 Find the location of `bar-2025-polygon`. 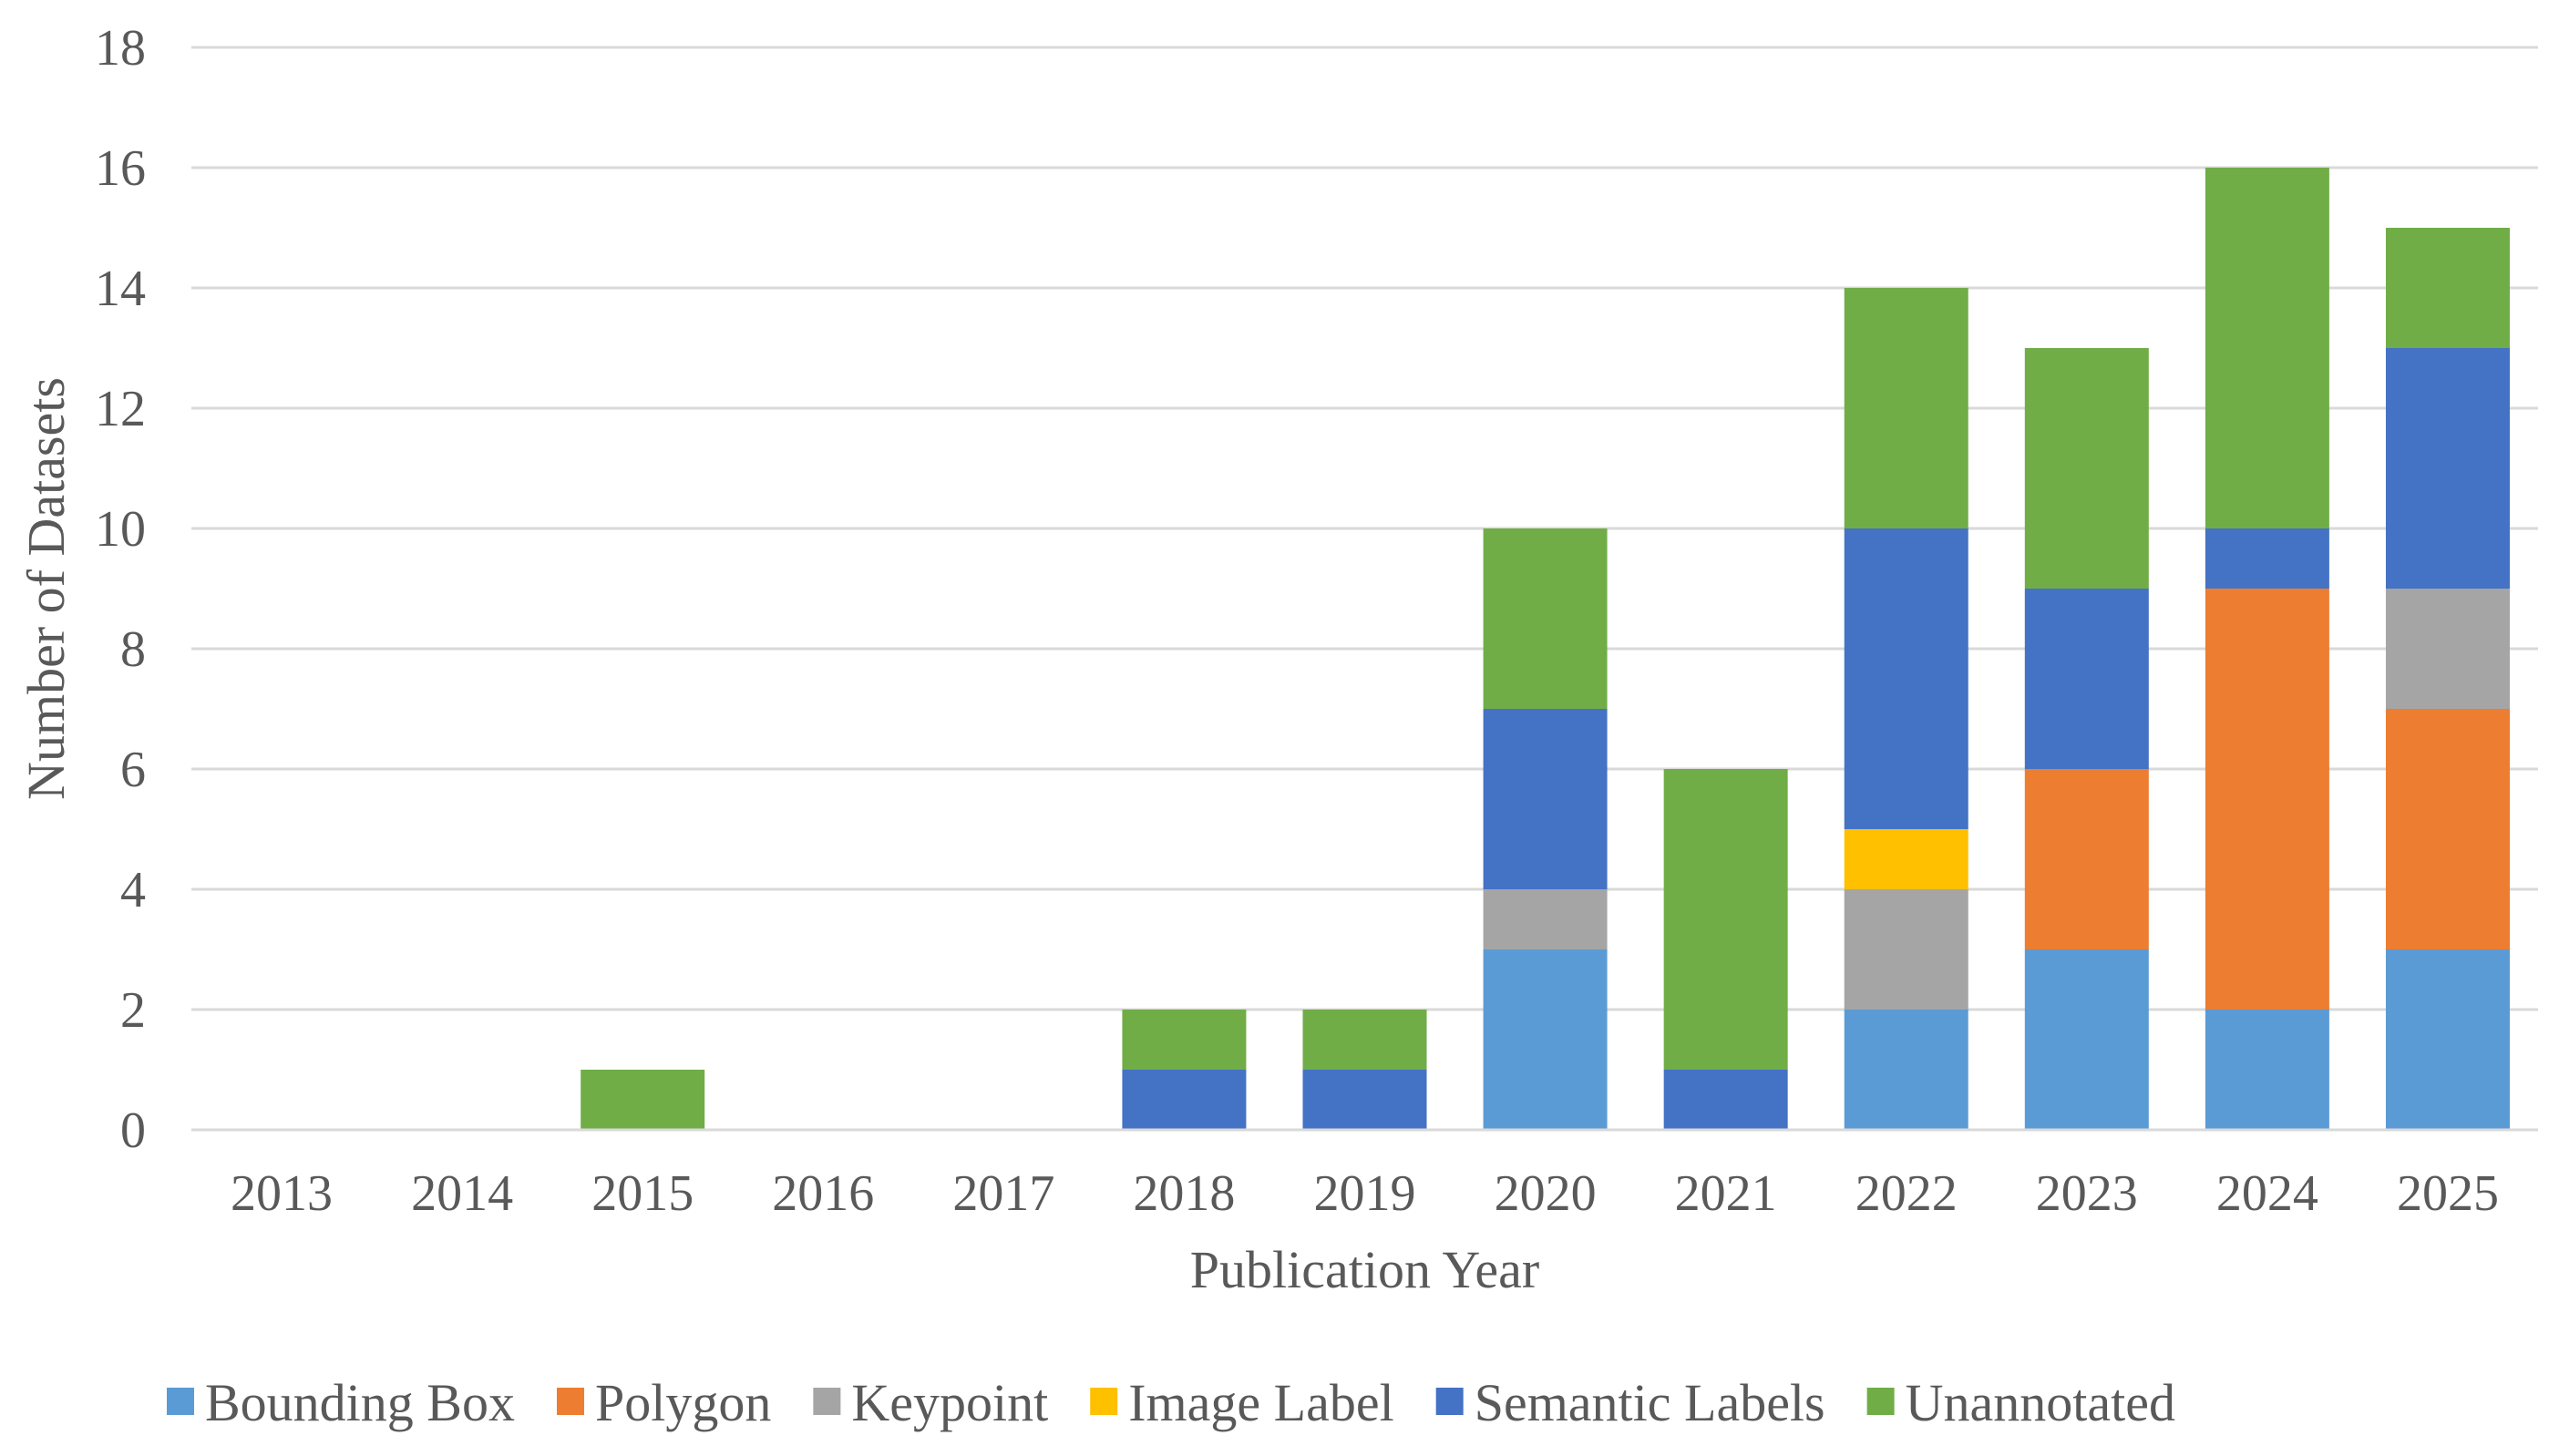

bar-2025-polygon is located at coordinates (2447, 829).